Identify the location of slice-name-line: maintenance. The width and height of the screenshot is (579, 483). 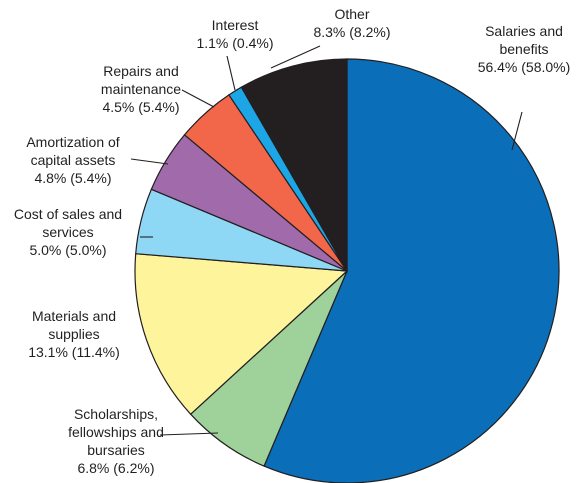
(141, 89).